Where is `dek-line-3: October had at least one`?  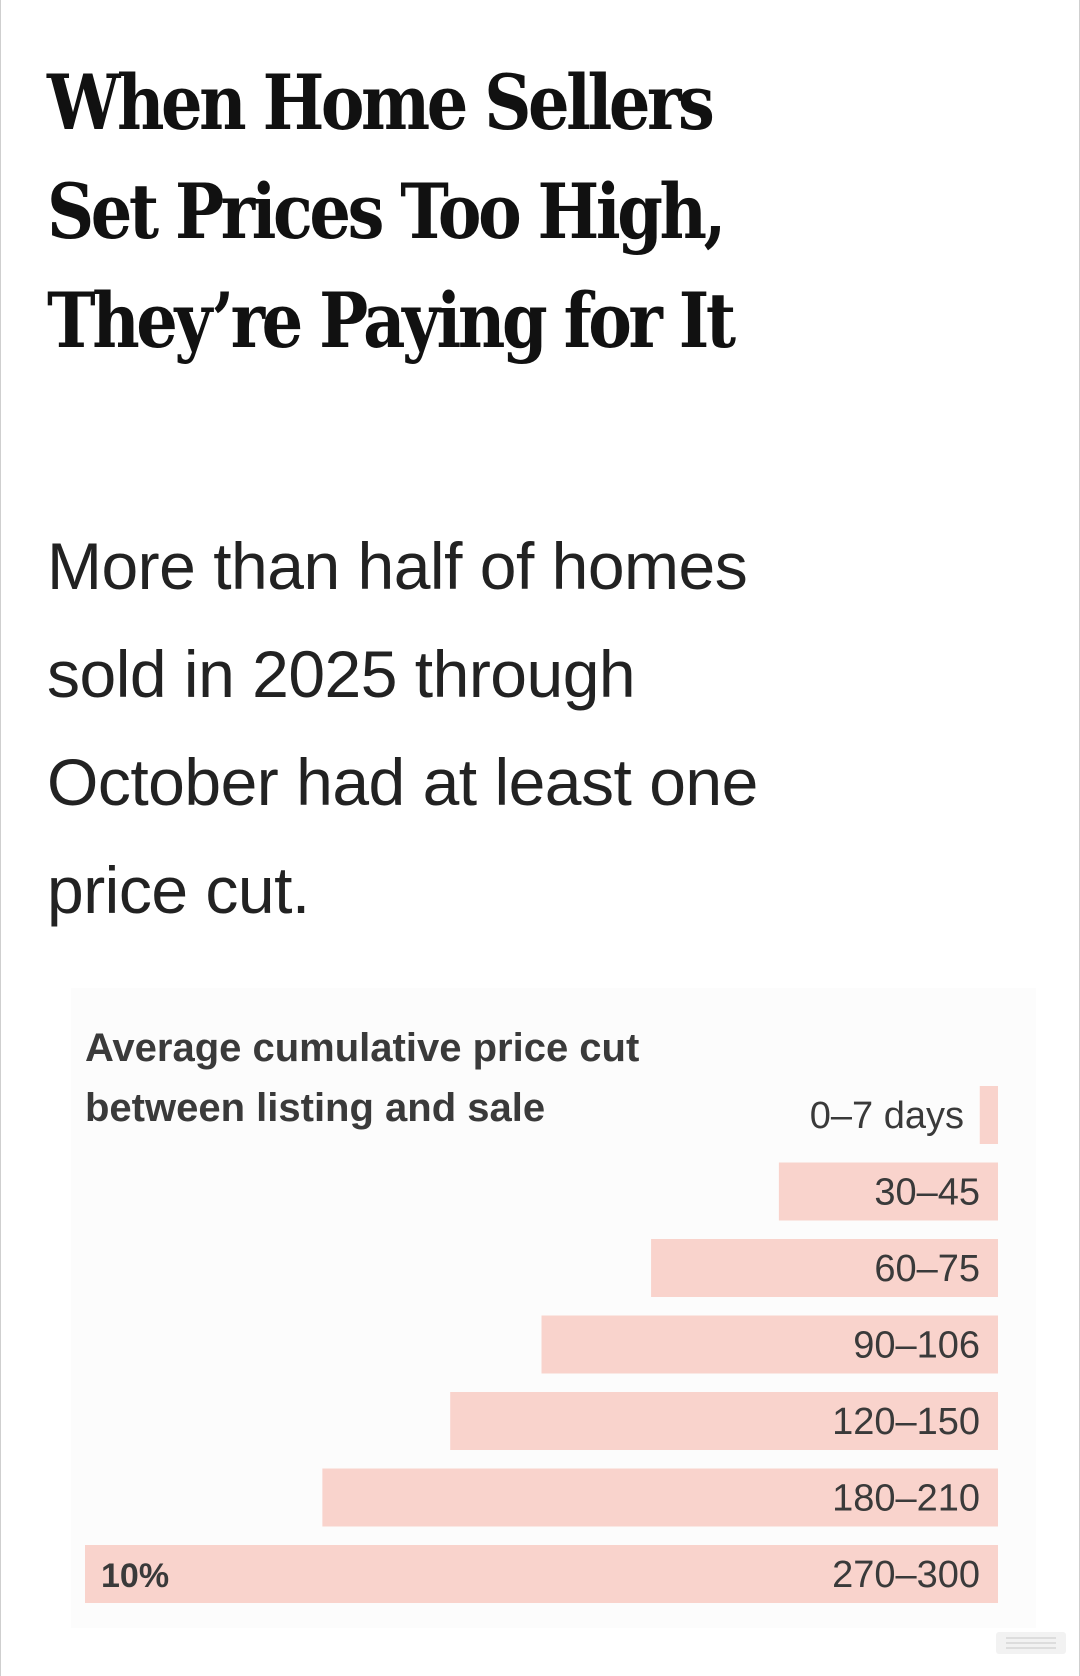
dek-line-3: October had at least one is located at coordinates (402, 782).